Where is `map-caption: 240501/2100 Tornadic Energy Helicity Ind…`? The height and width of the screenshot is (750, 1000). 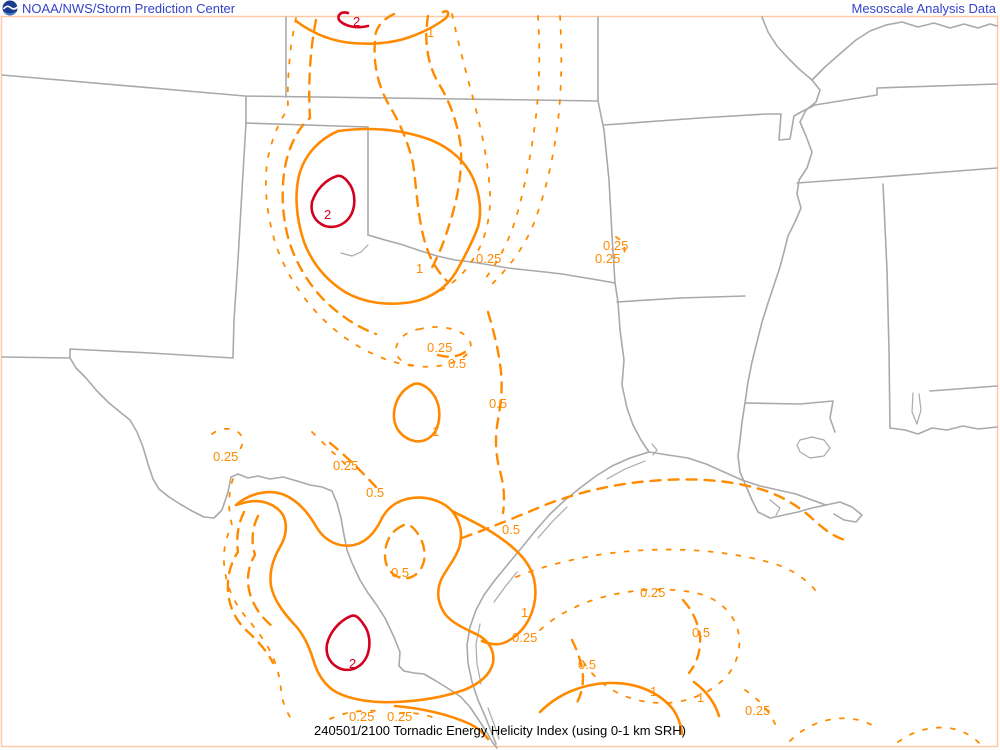
map-caption: 240501/2100 Tornadic Energy Helicity Ind… is located at coordinates (500, 730).